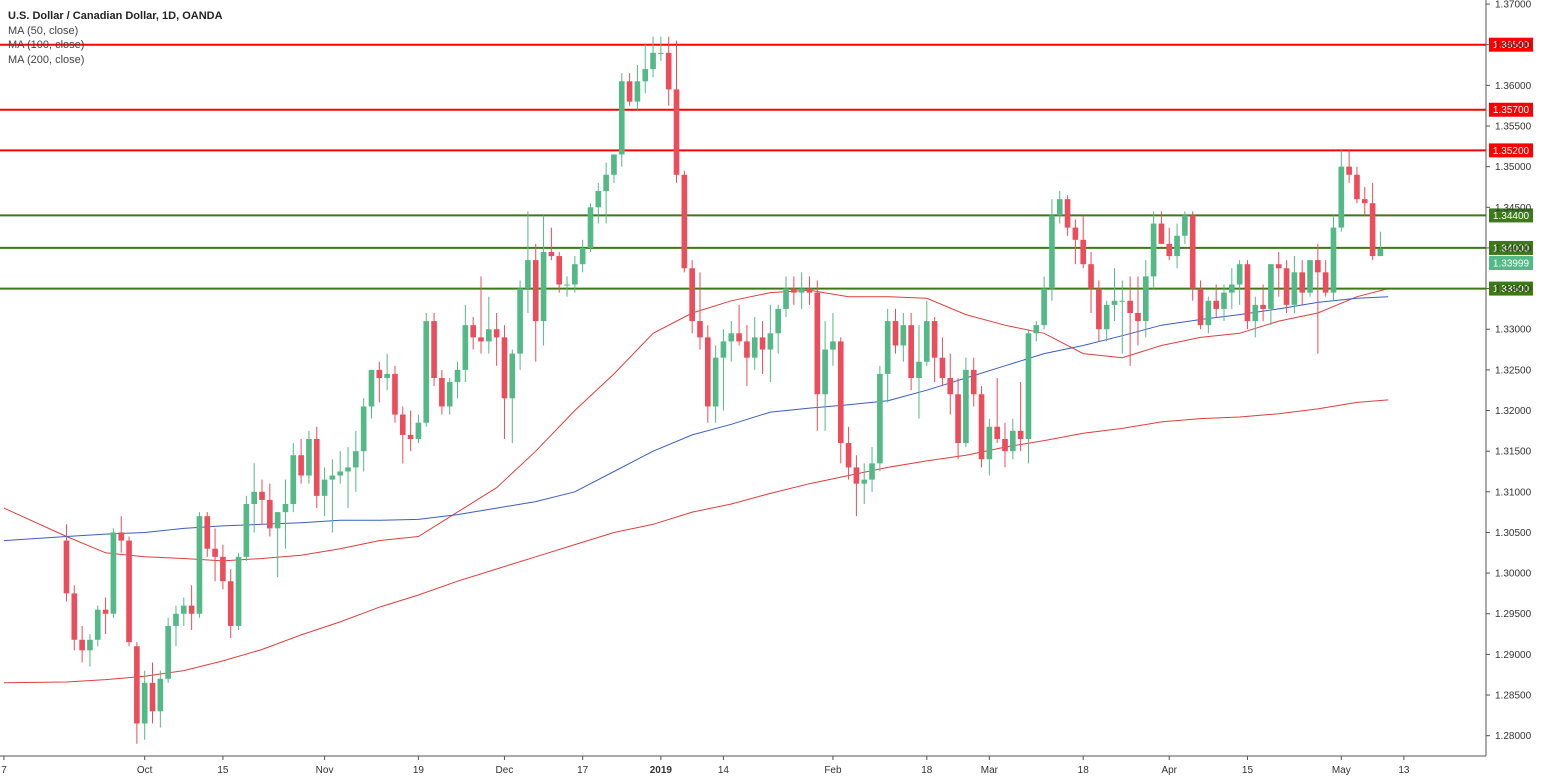  Describe the element at coordinates (1513, 86) in the screenshot. I see `y-tick-label: 1.36000` at that location.